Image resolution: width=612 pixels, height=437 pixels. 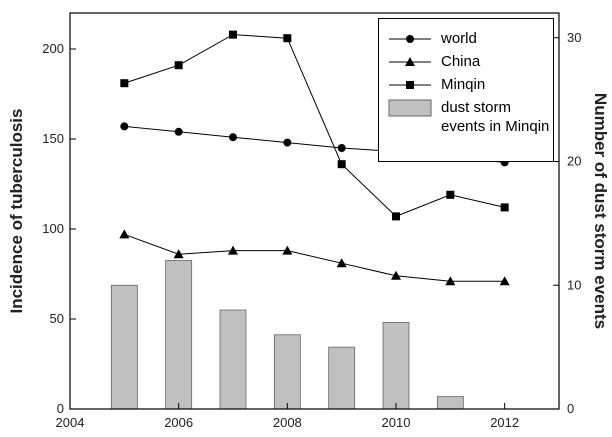 I want to click on legend-label: dust storm events in Minqin, so click(x=495, y=117).